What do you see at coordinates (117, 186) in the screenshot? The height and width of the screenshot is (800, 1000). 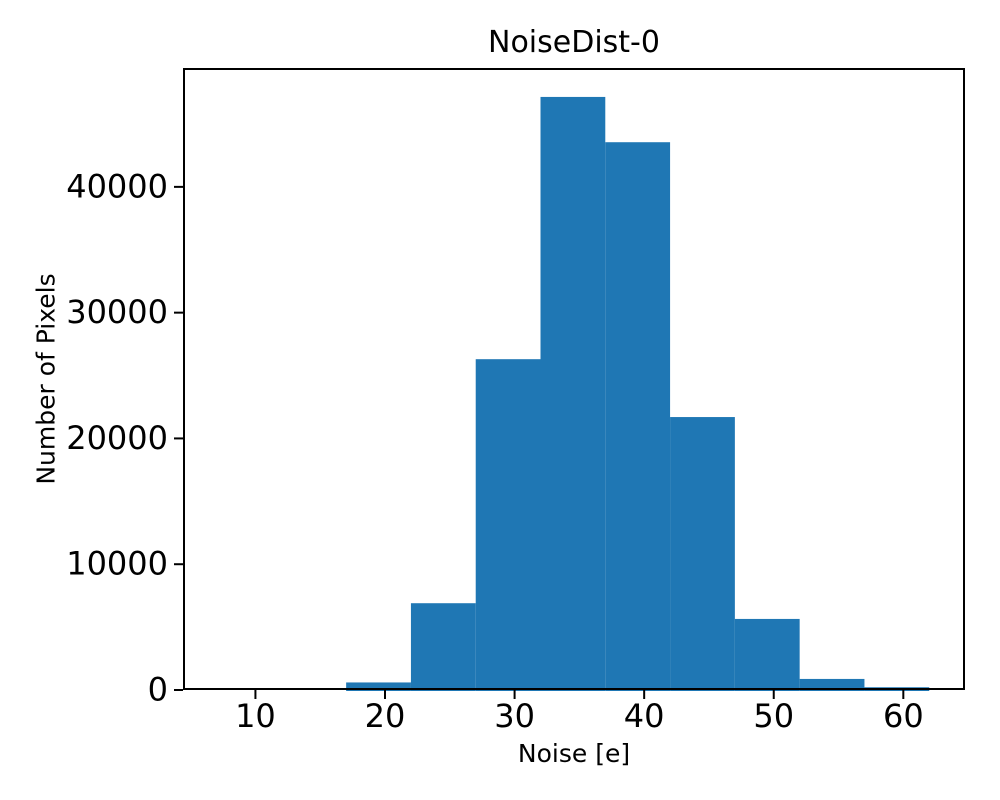 I see `y-tick-label: 40000` at bounding box center [117, 186].